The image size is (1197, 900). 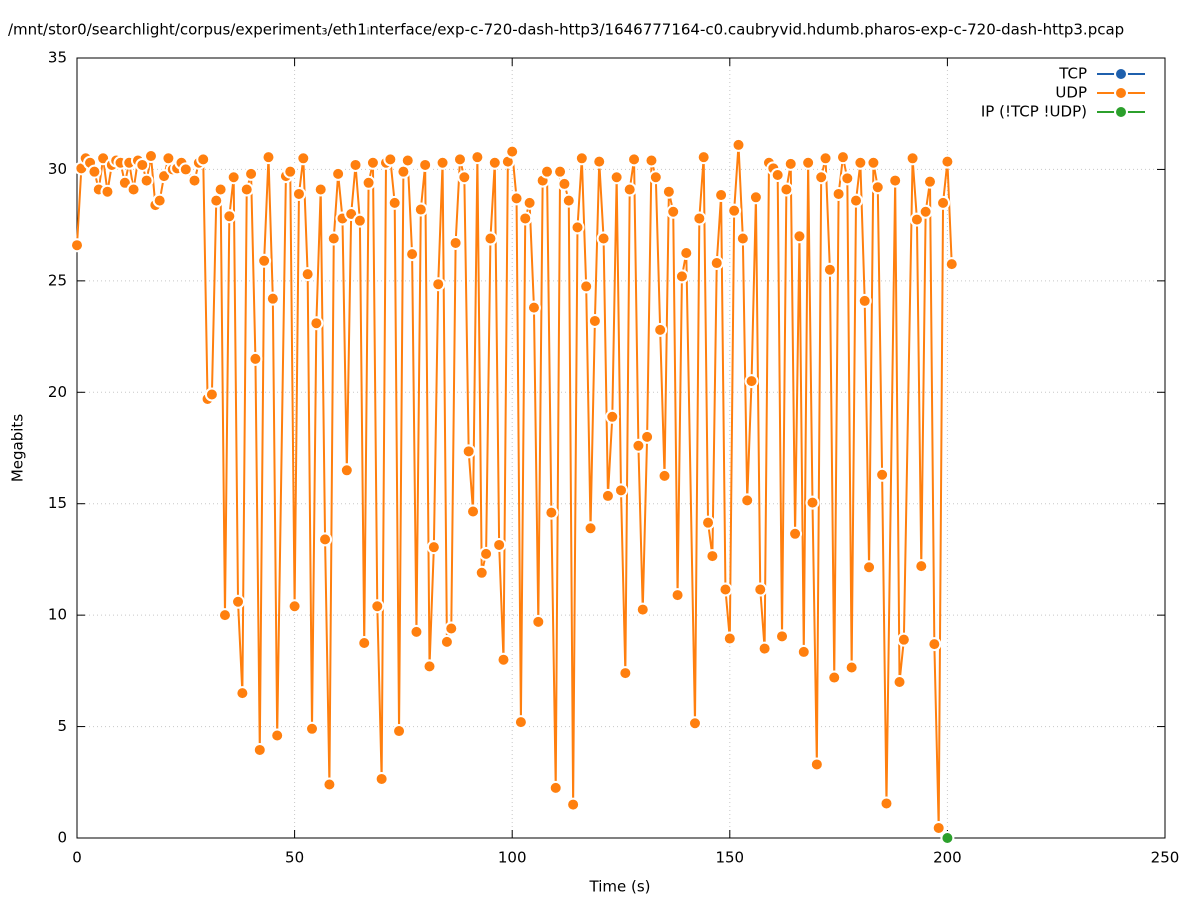 What do you see at coordinates (1071, 93) in the screenshot?
I see `legend-label: UDP` at bounding box center [1071, 93].